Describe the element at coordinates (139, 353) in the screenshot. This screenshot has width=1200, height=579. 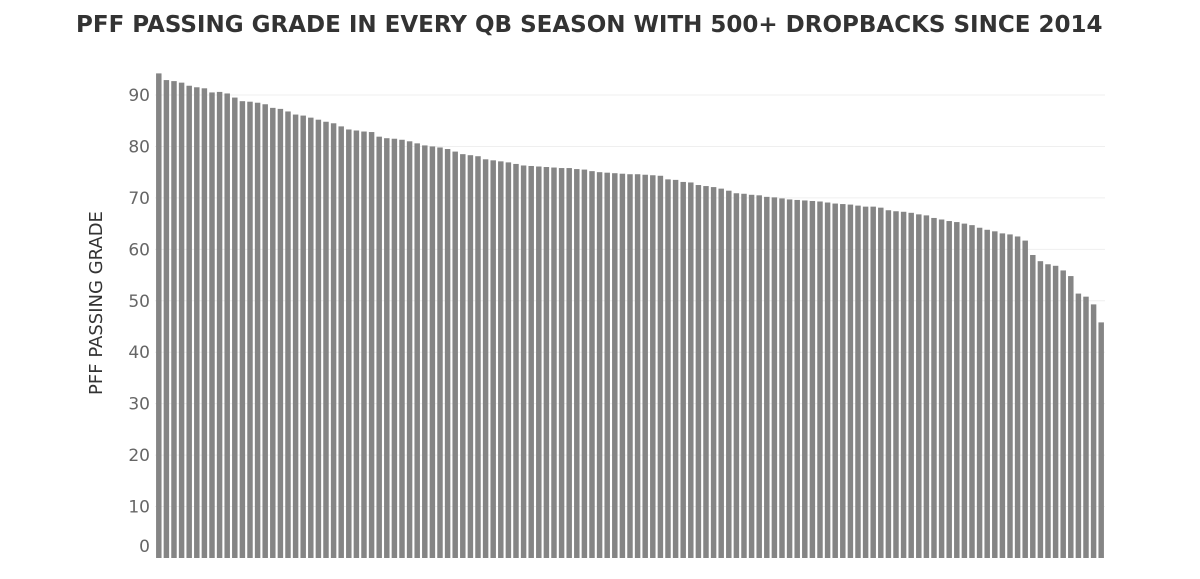
I see `y-tick-label: 40` at that location.